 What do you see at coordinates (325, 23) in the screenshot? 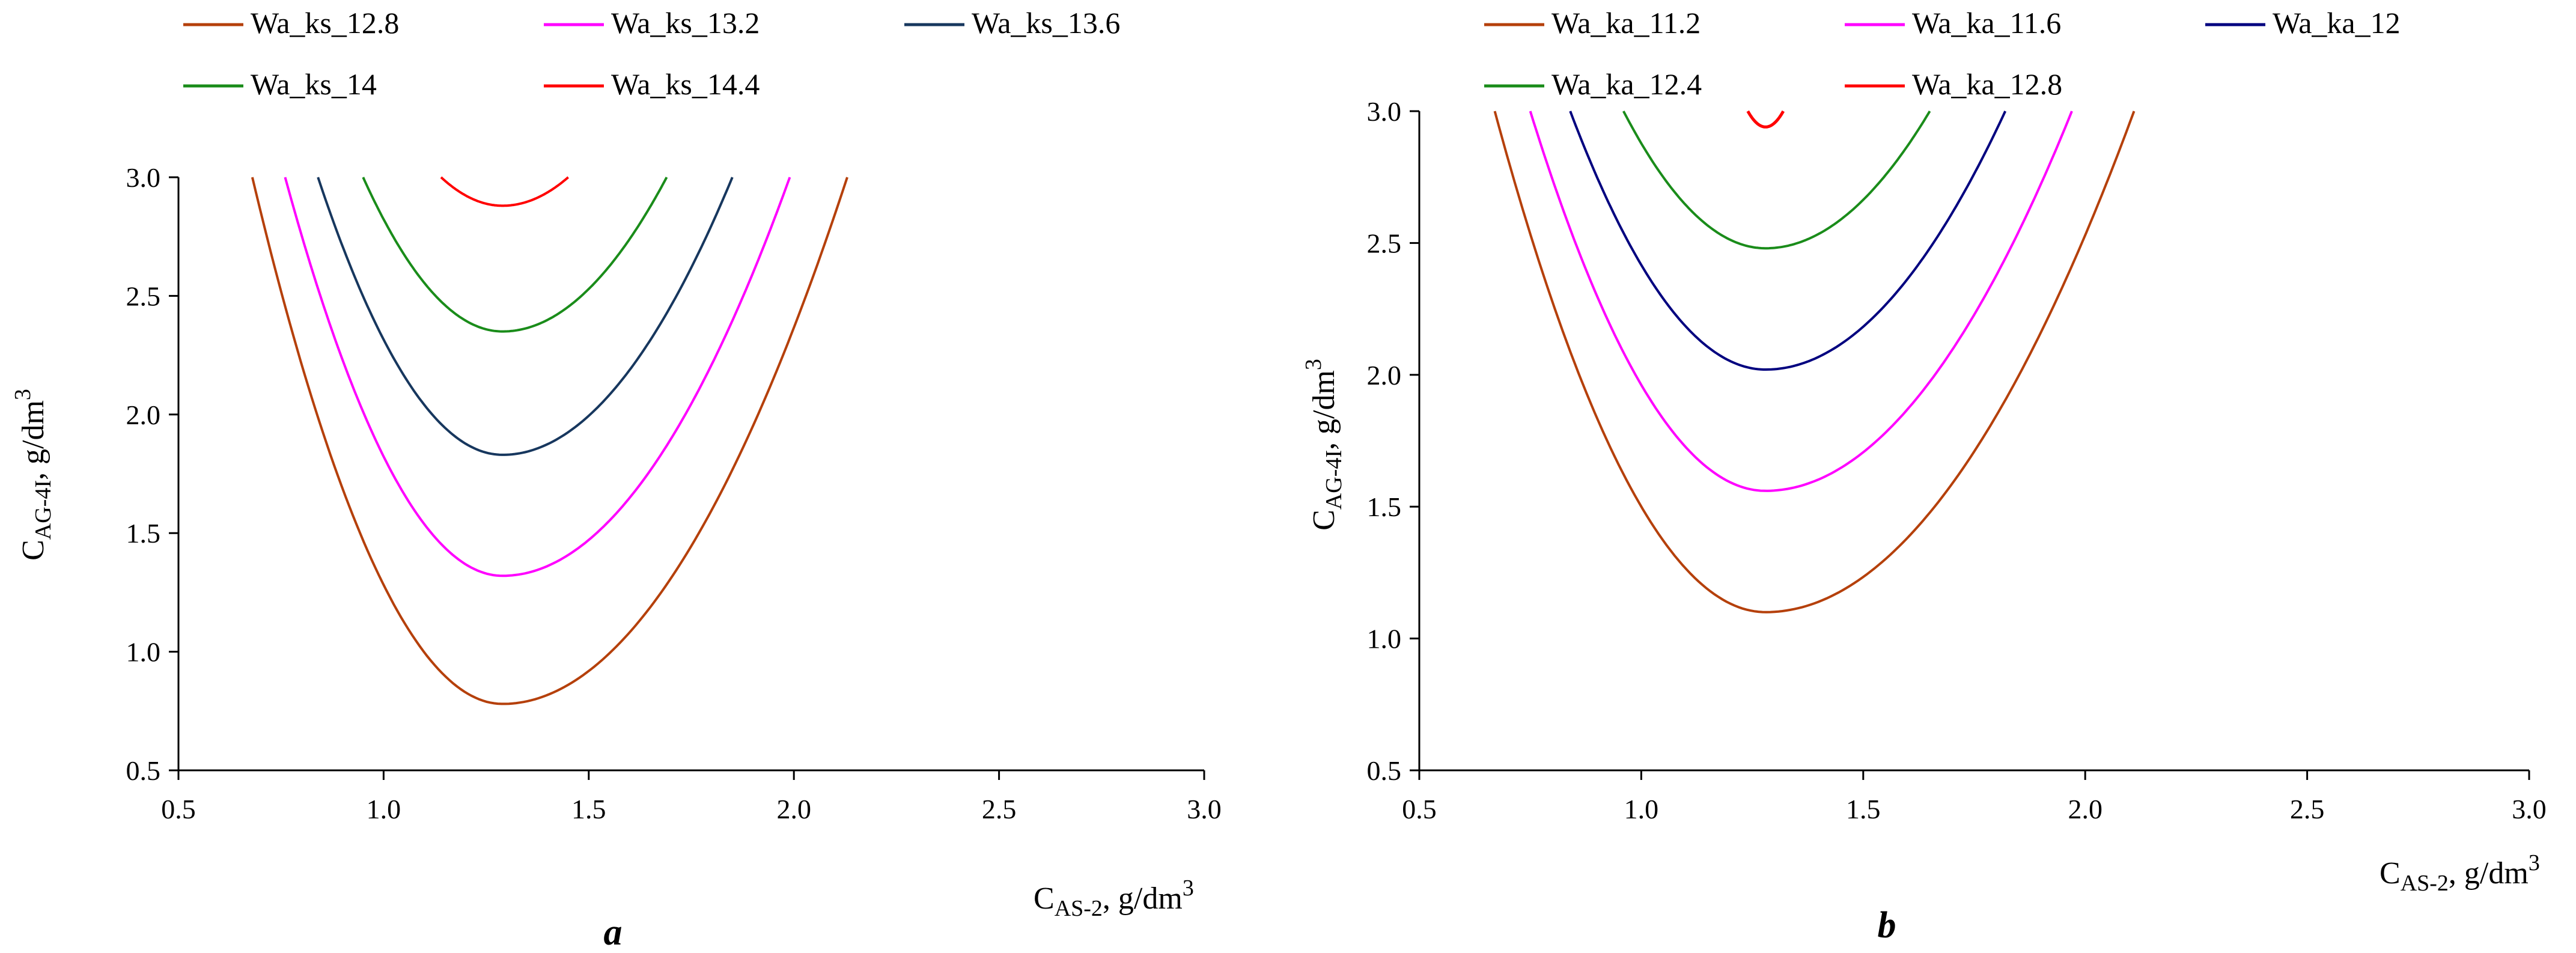
I see `legend-label: Wa_ks_12.8` at bounding box center [325, 23].